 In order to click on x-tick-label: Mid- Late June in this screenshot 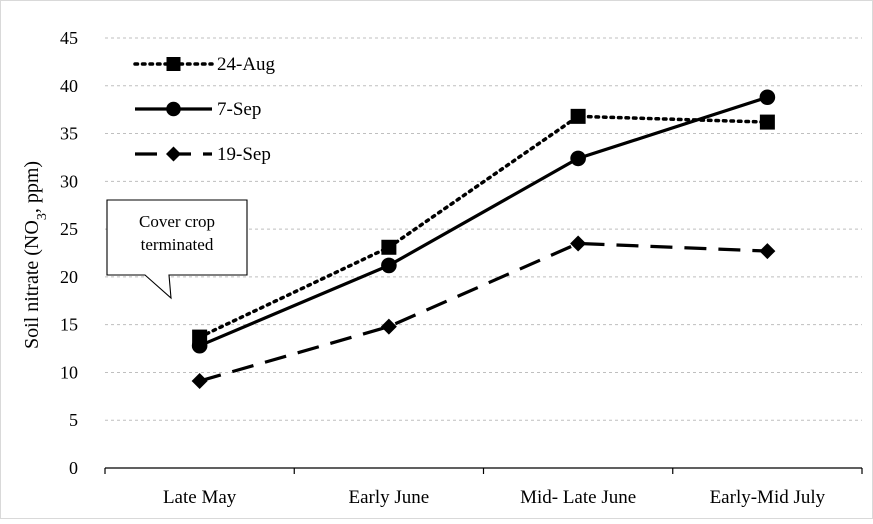, I will do `click(578, 497)`.